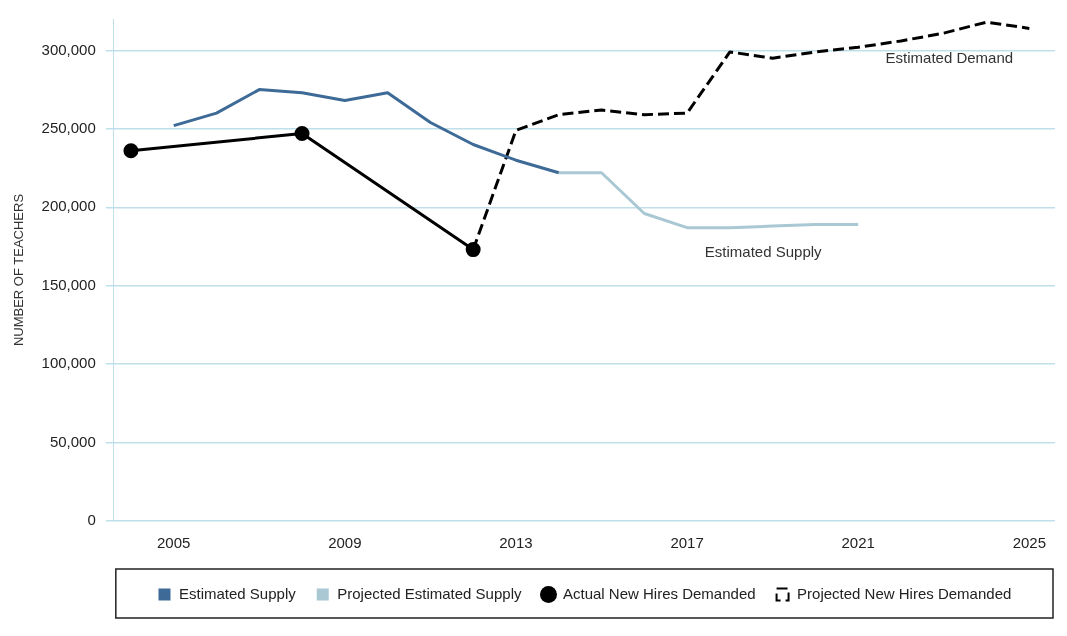 This screenshot has width=1067, height=636. What do you see at coordinates (516, 543) in the screenshot?
I see `x-tick-label: 2013` at bounding box center [516, 543].